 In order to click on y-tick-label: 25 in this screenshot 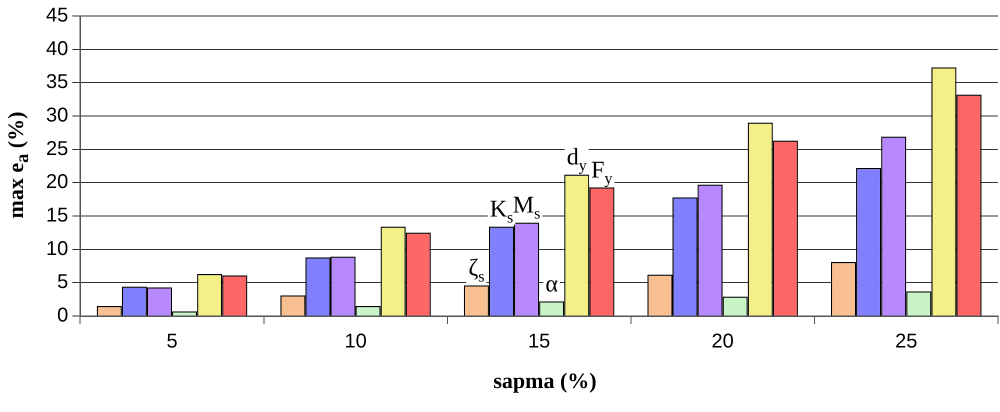, I will do `click(57, 149)`.